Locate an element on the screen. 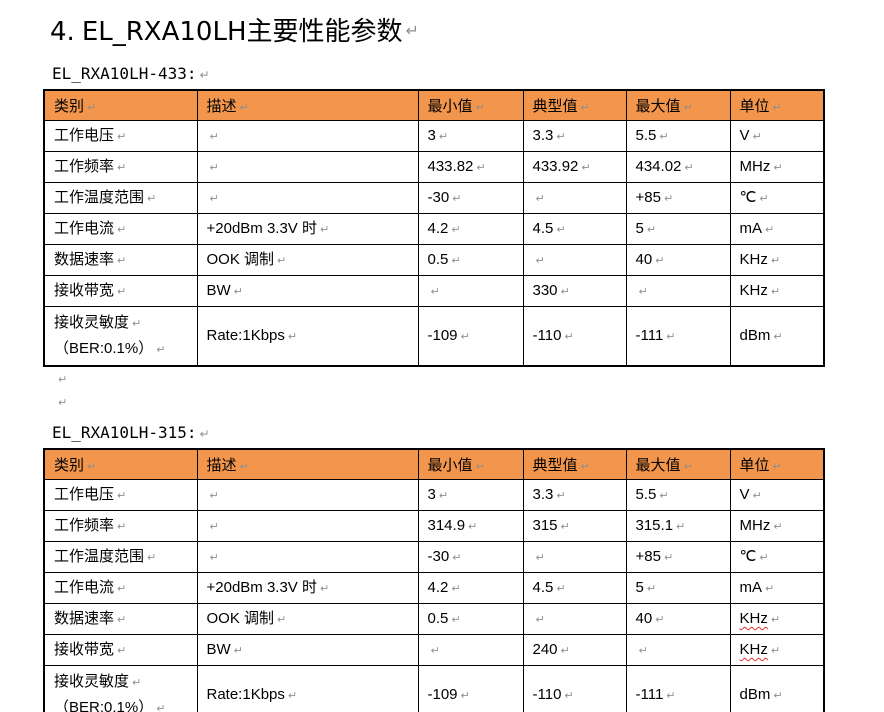  cell-line: 工作频率 ↵ is located at coordinates (125, 526).